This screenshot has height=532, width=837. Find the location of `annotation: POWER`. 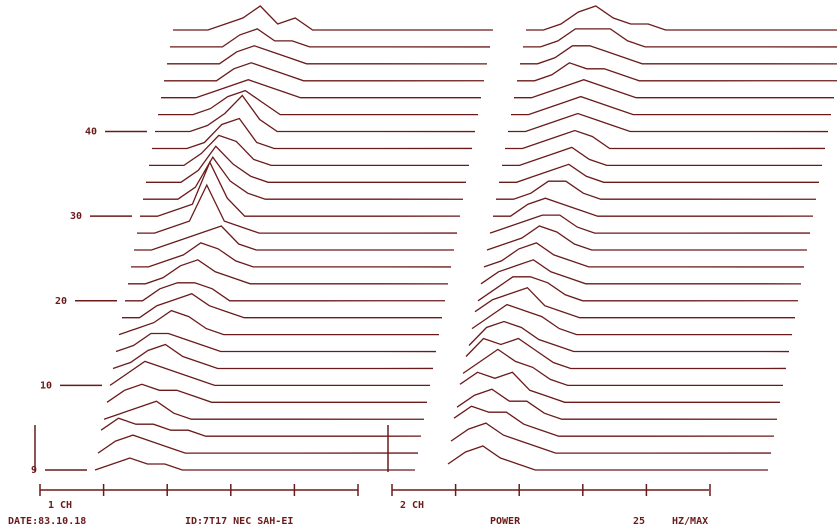

annotation: POWER is located at coordinates (505, 521).